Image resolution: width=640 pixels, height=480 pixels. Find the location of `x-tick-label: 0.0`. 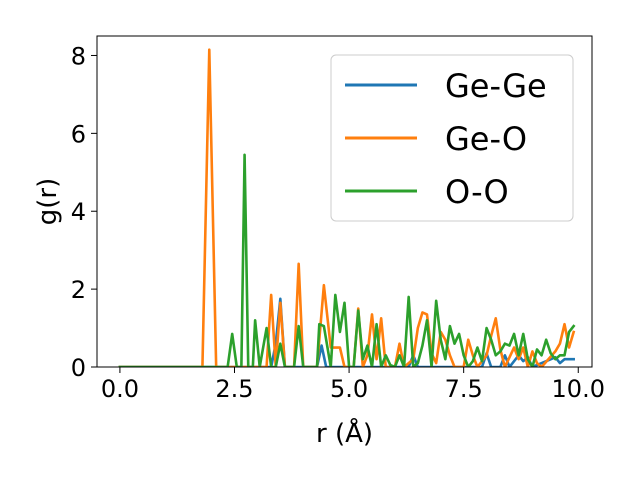

x-tick-label: 0.0 is located at coordinates (120, 389).